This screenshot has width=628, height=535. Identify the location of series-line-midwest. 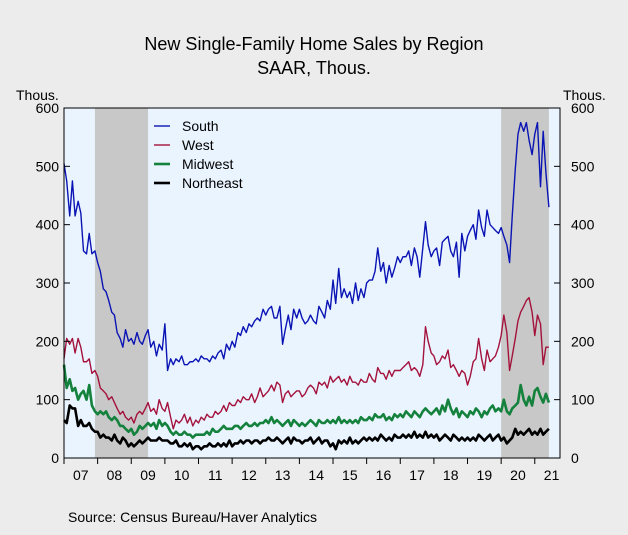
(306, 401).